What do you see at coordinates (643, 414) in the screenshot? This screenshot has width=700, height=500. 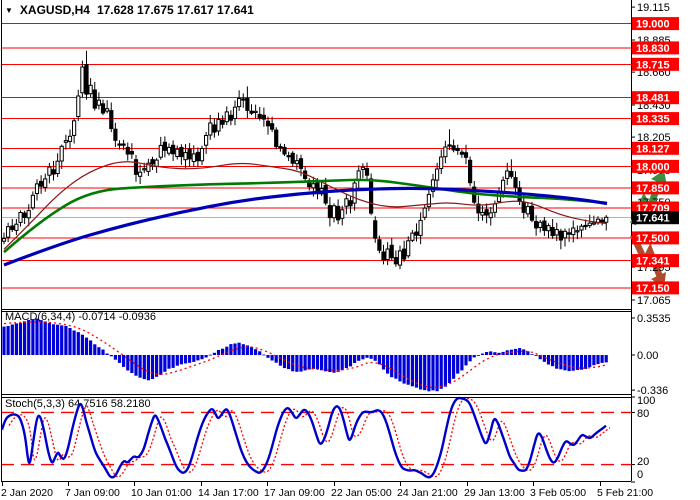 I see `stoch-tick-label: 80` at bounding box center [643, 414].